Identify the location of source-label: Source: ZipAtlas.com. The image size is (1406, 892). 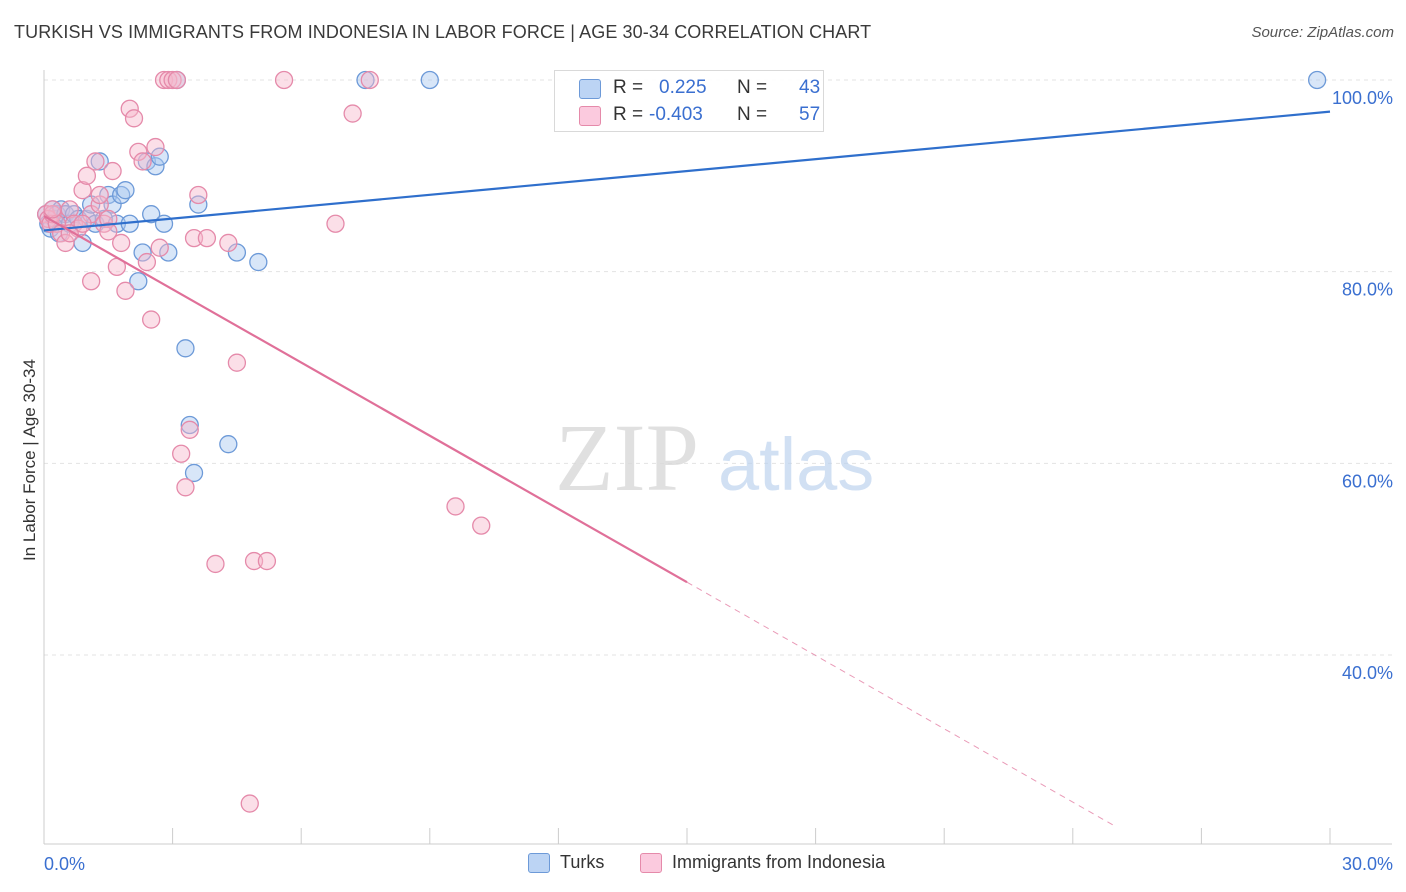
(1322, 32).